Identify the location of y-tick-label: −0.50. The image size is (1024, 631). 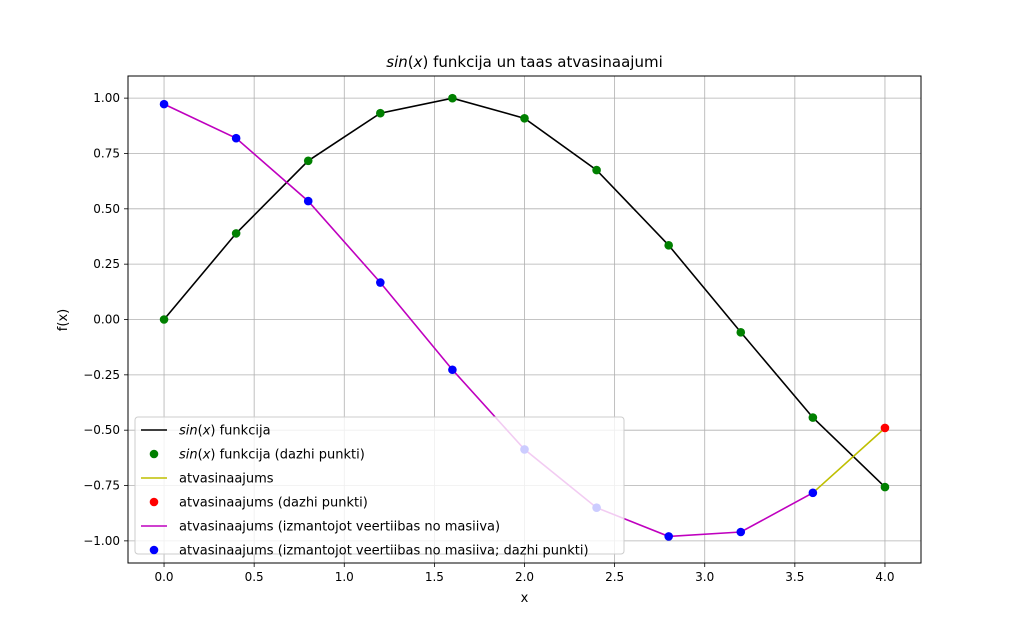
(101, 430).